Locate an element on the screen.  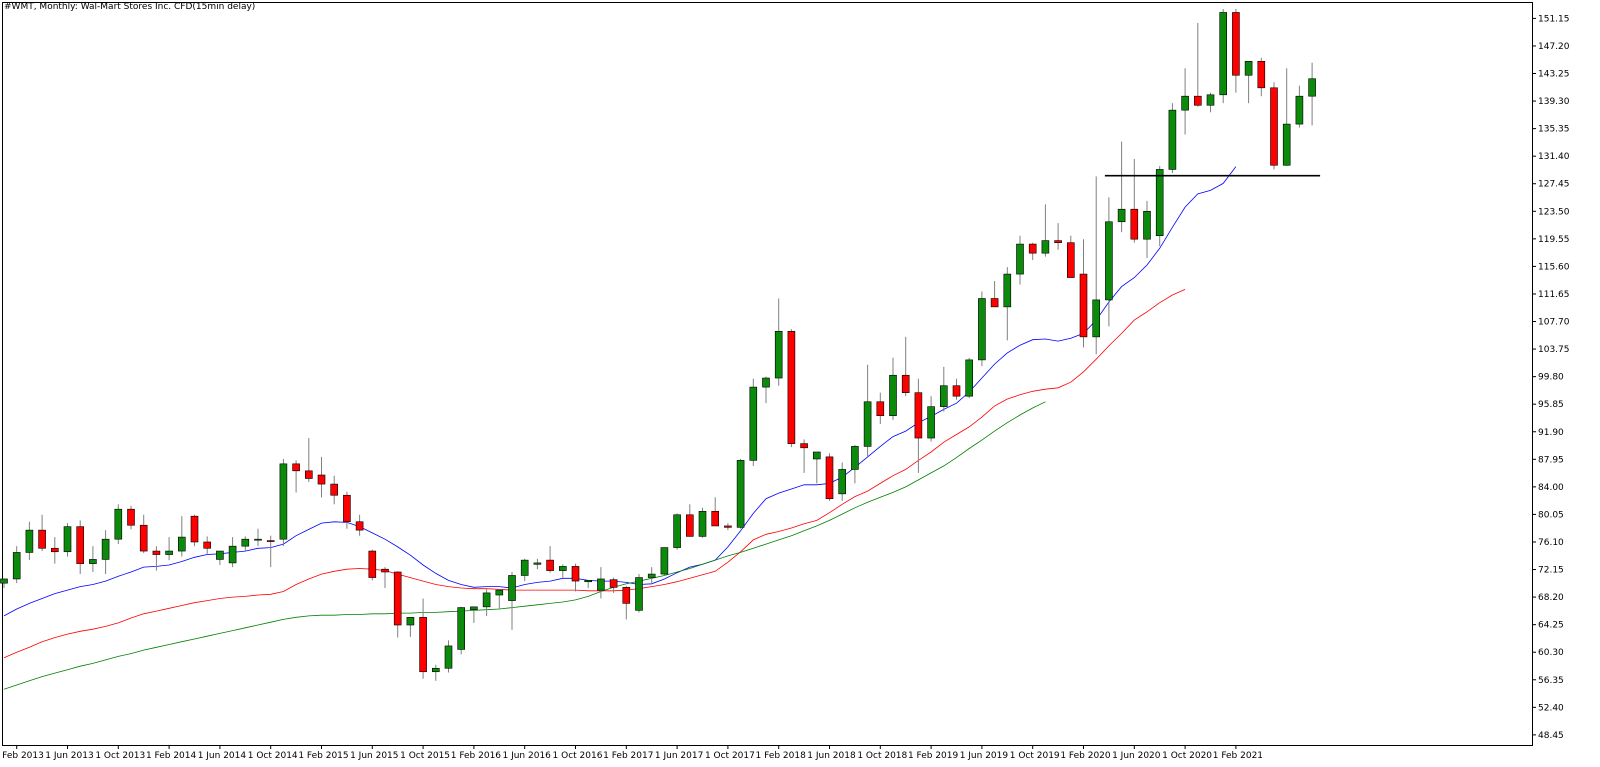
y-tick-label: 48.45 is located at coordinates (1551, 736).